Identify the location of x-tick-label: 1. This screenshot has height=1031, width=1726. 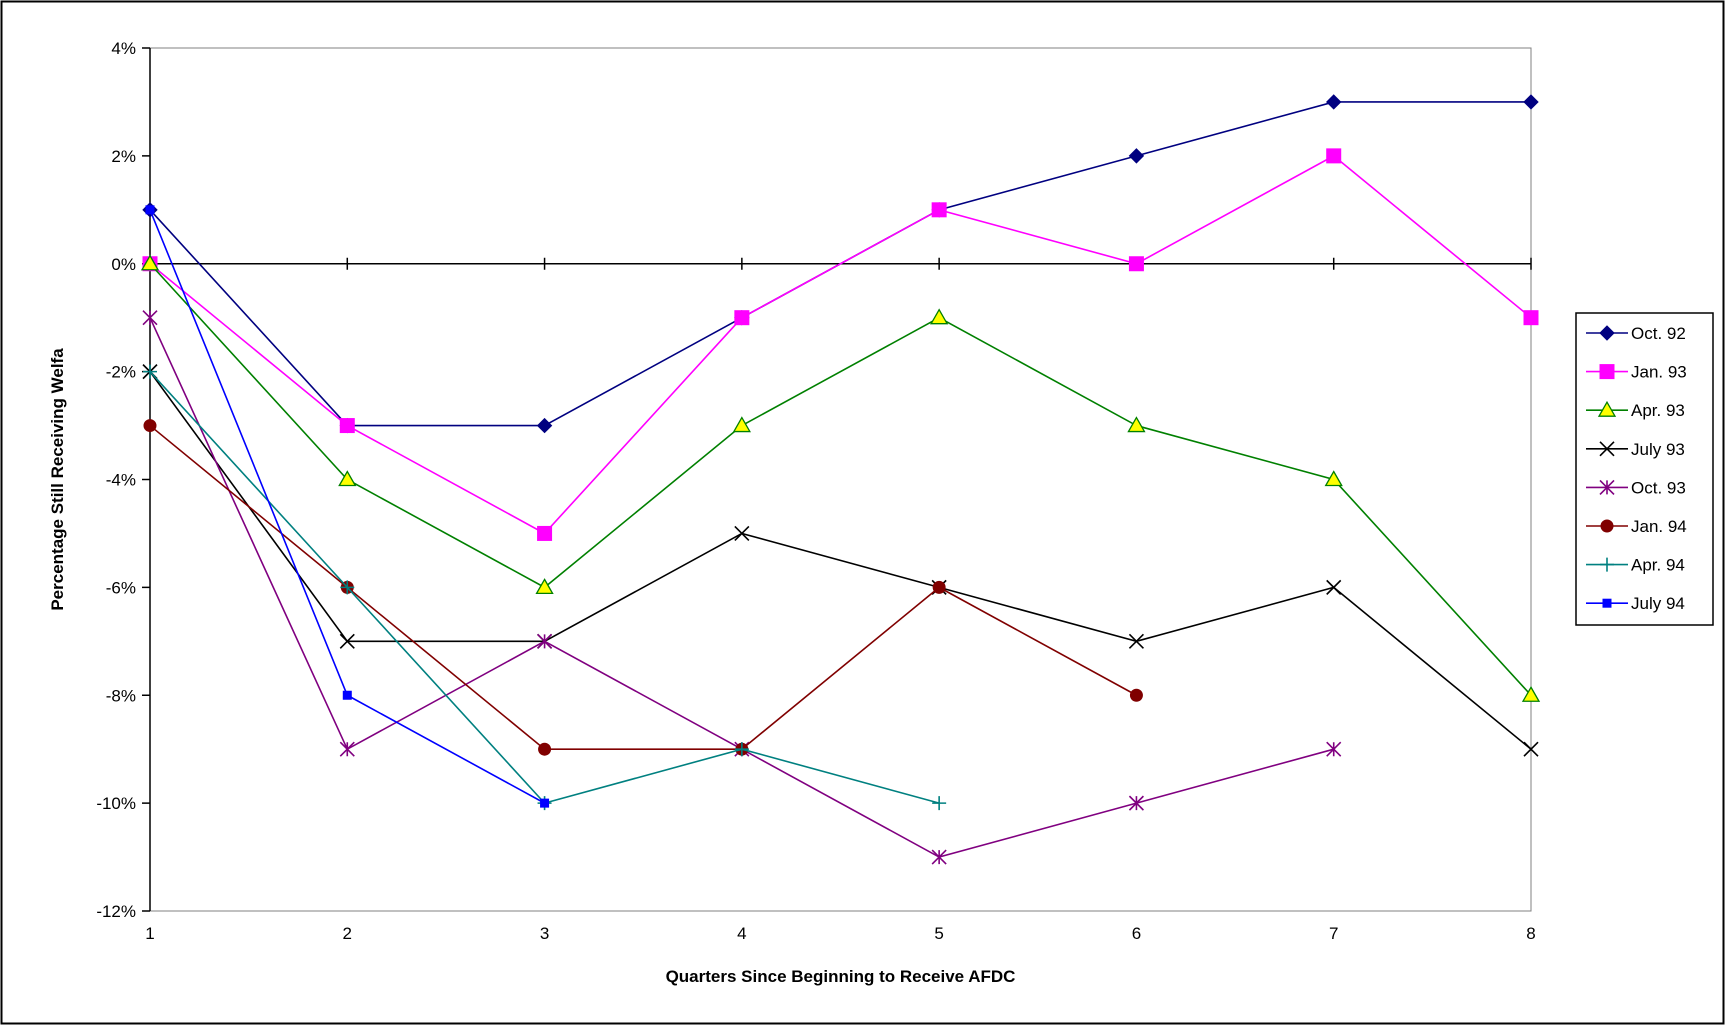
(149, 933).